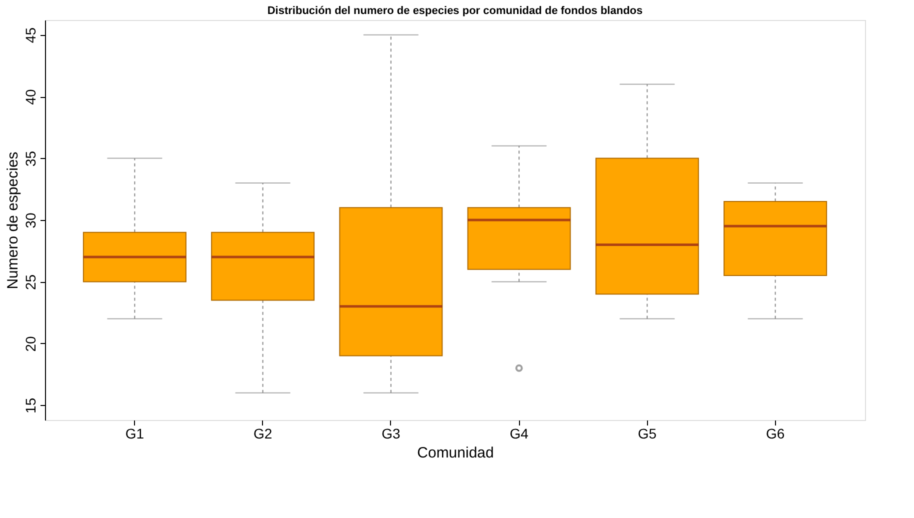 This screenshot has height=518, width=914. Describe the element at coordinates (30, 406) in the screenshot. I see `y-tick-label: 15` at that location.